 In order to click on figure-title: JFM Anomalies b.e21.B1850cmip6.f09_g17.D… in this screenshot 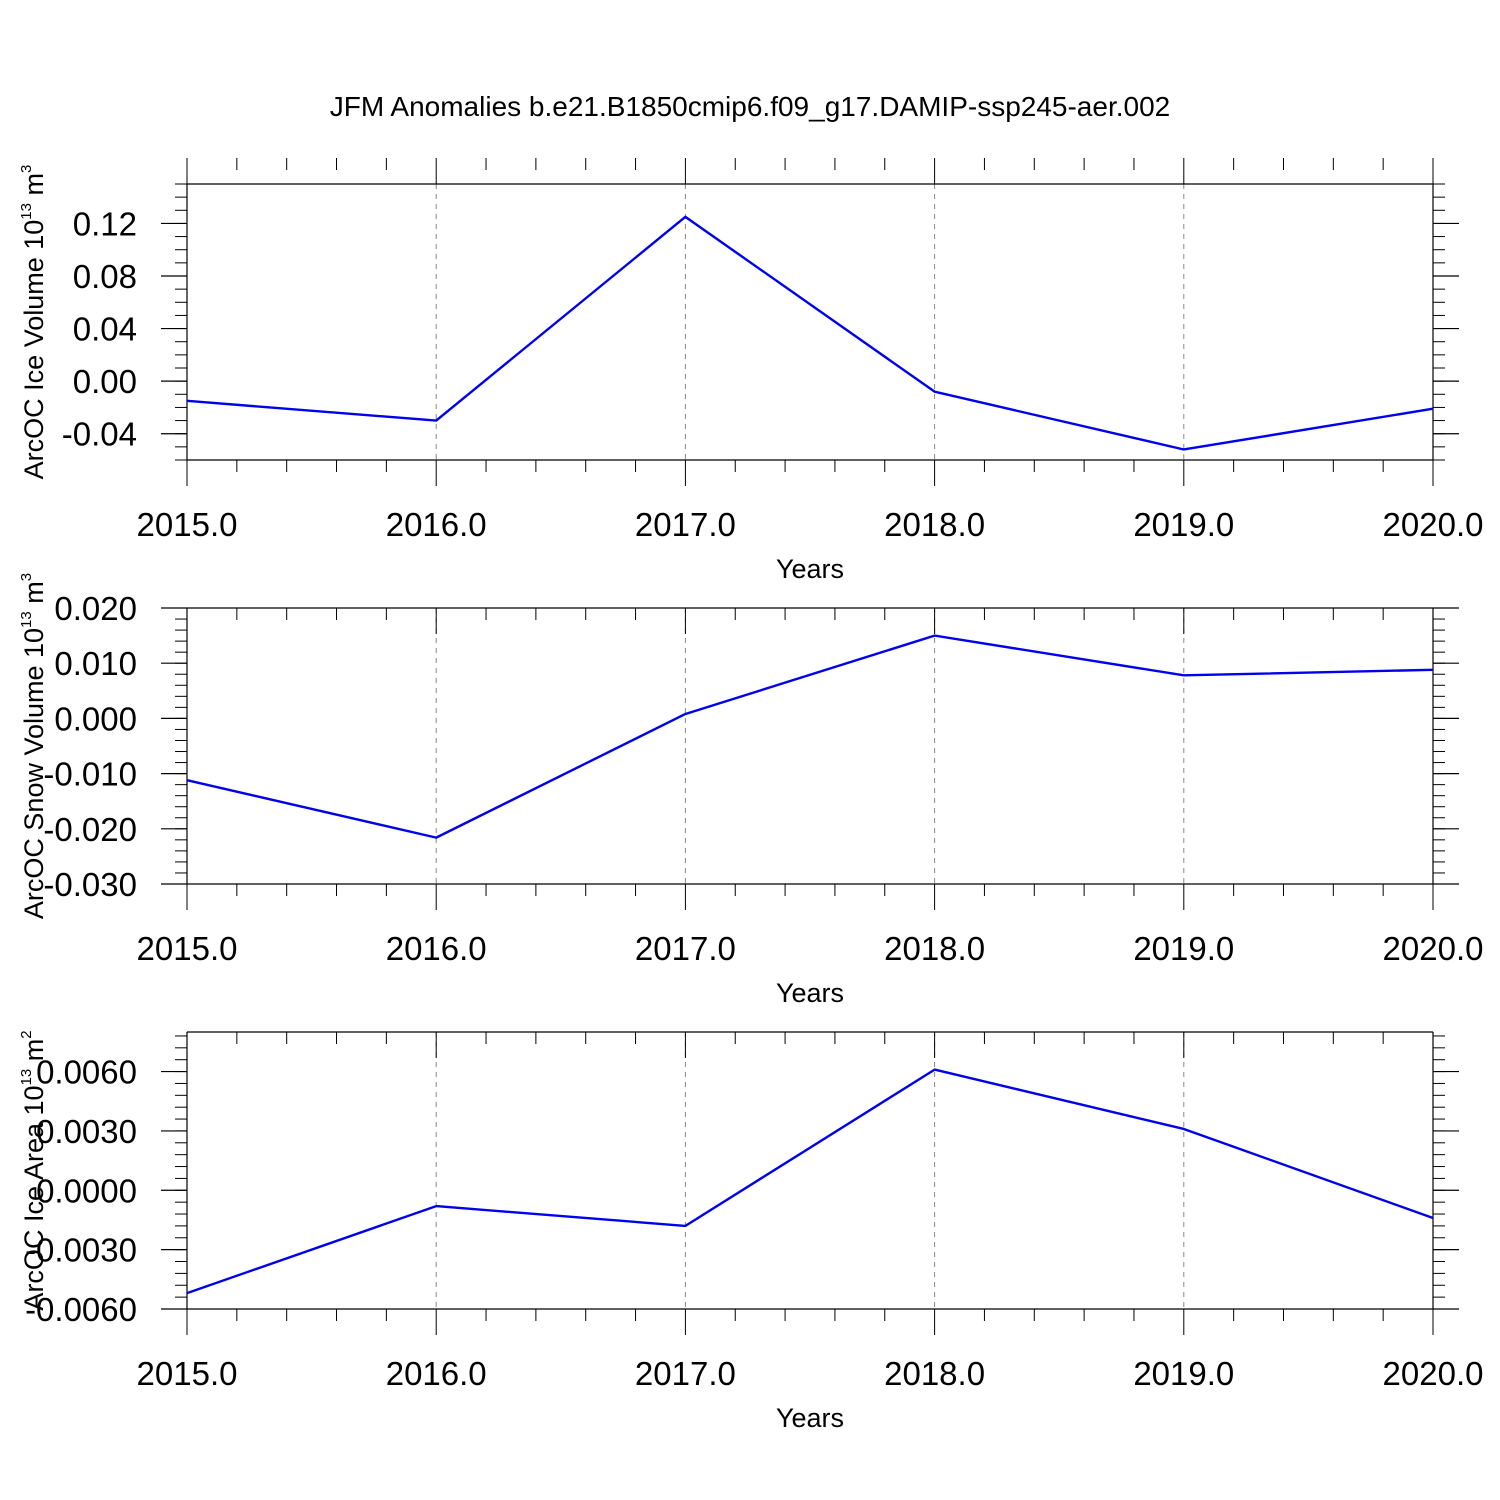, I will do `click(750, 106)`.